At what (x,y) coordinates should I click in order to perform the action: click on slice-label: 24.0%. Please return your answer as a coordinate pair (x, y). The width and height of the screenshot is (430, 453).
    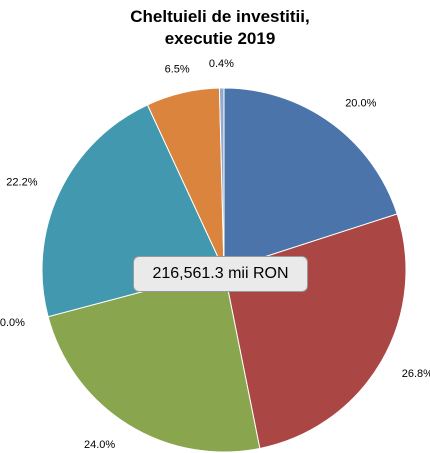
    Looking at the image, I should click on (99, 445).